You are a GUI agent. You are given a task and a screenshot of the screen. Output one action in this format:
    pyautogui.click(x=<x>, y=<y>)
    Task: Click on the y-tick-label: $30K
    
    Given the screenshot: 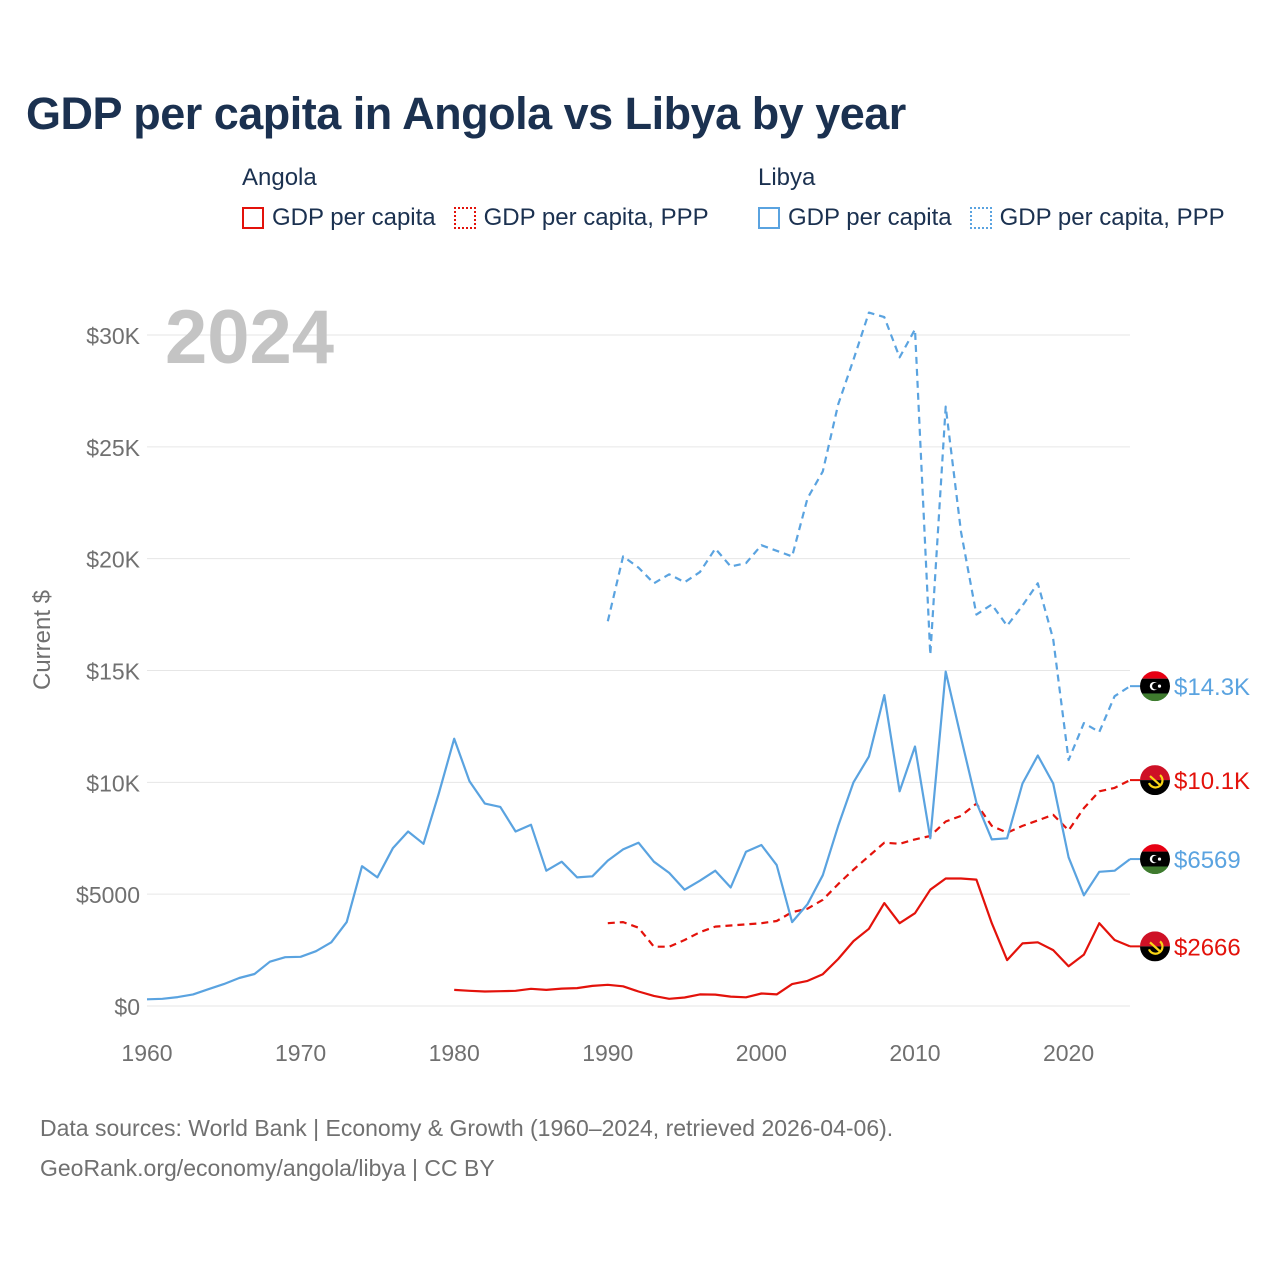 What is the action you would take?
    pyautogui.click(x=113, y=336)
    